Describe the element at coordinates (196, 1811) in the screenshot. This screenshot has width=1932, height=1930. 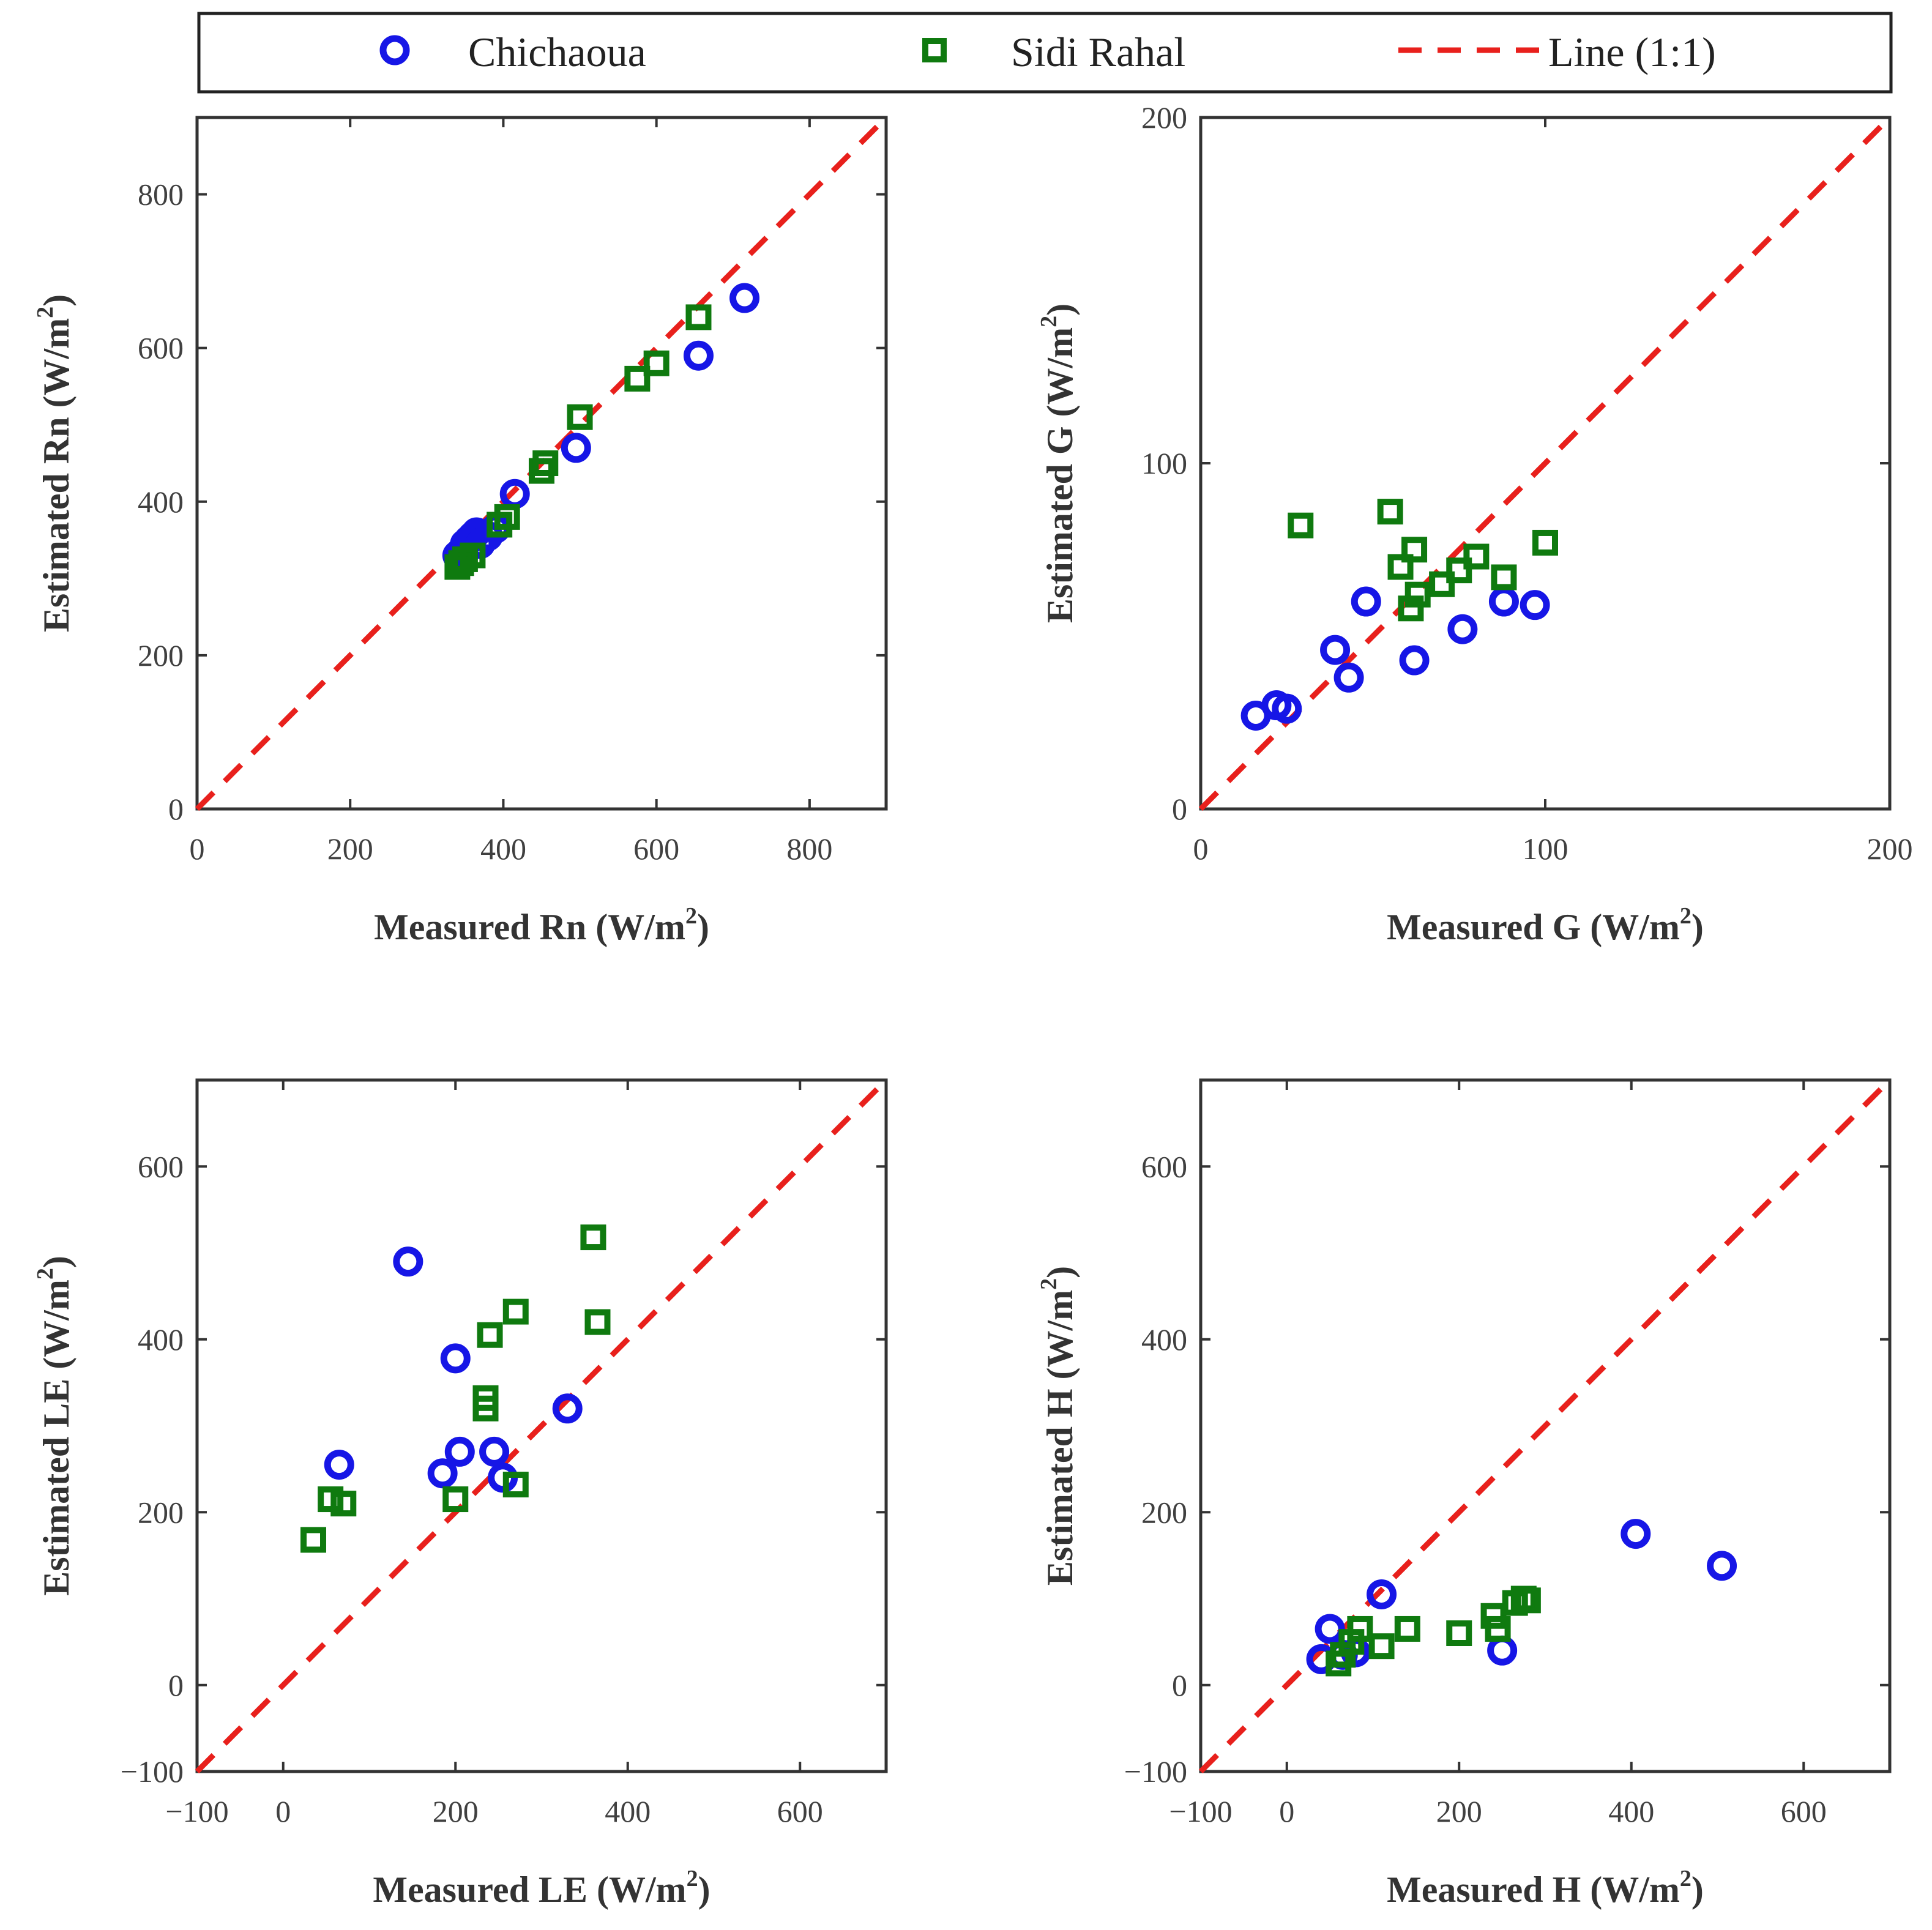
I see `x-tick-label-le: −100` at that location.